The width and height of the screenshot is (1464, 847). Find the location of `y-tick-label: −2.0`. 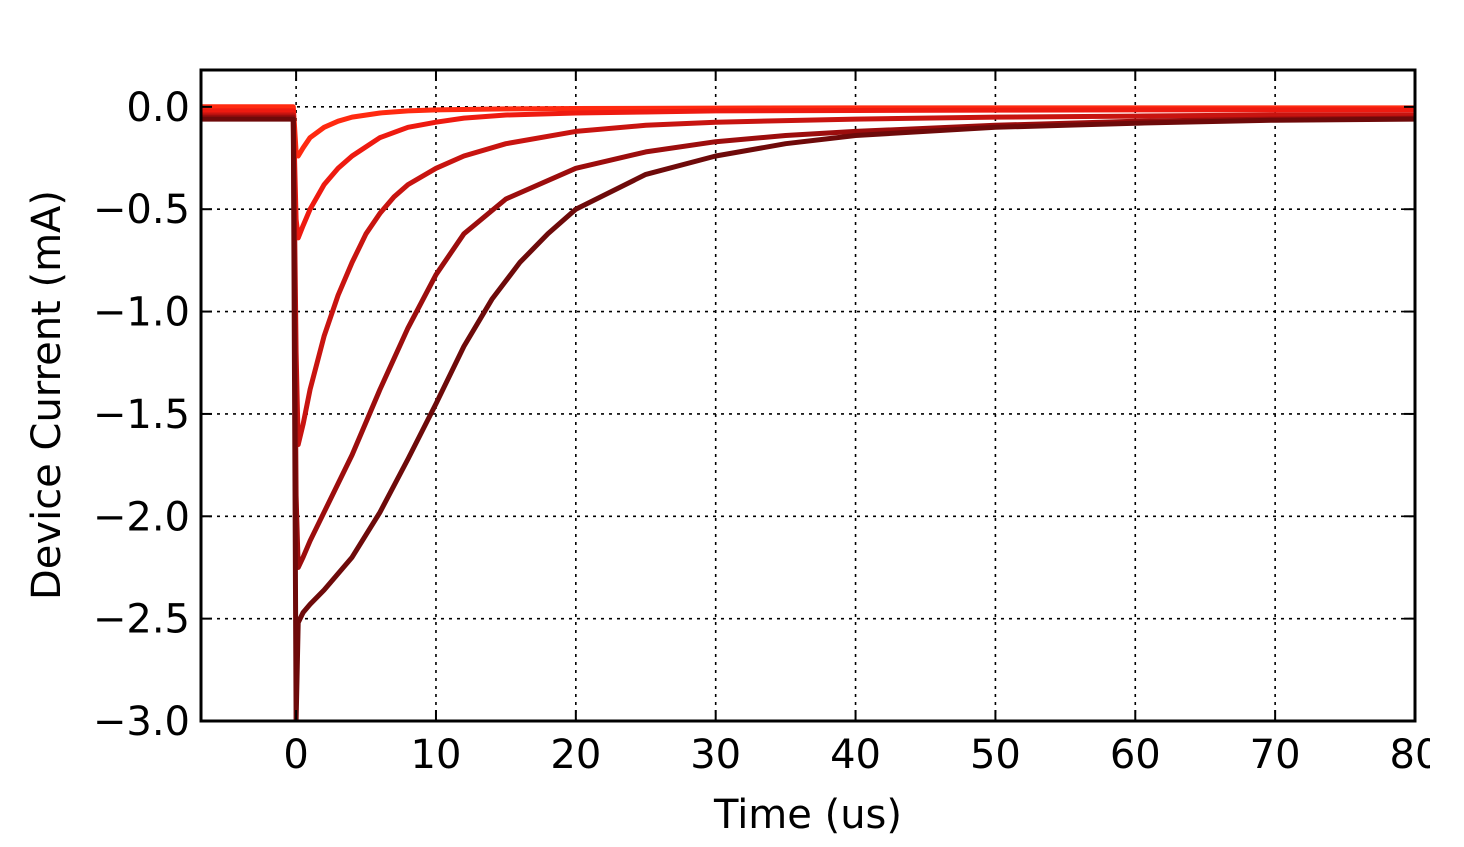

y-tick-label: −2.0 is located at coordinates (141, 517).